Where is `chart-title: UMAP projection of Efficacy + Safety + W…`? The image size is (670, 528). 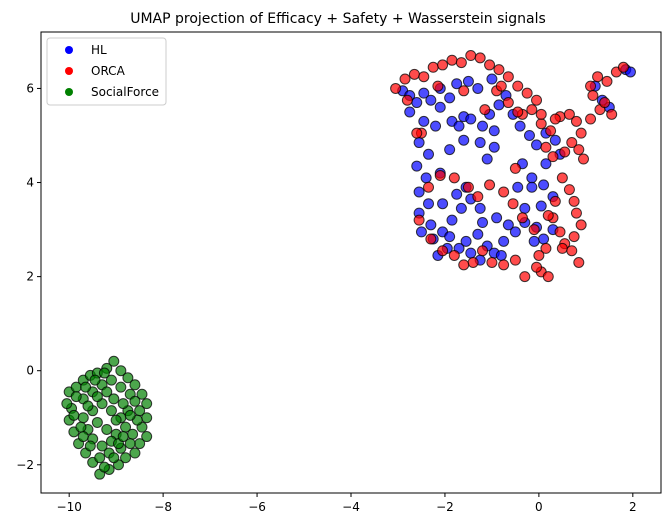 chart-title: UMAP projection of Efficacy + Safety + W… is located at coordinates (338, 19).